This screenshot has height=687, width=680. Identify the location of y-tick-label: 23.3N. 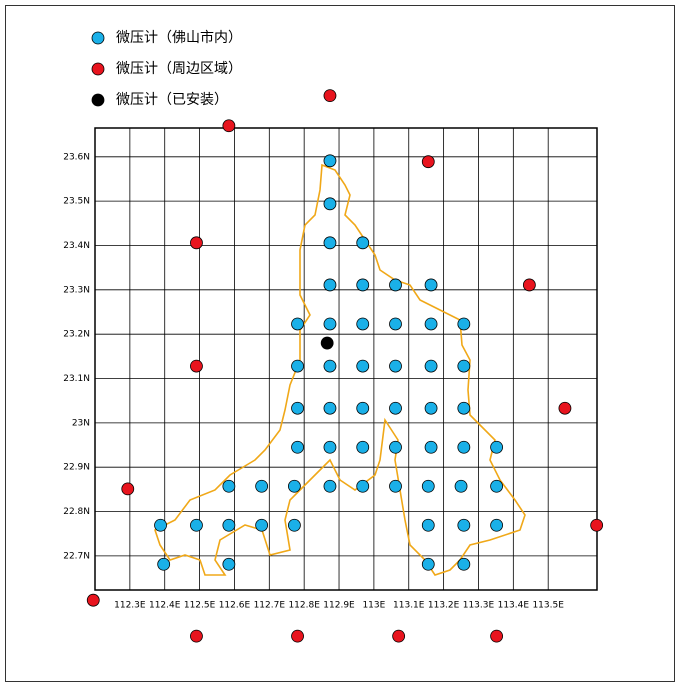
(76, 290).